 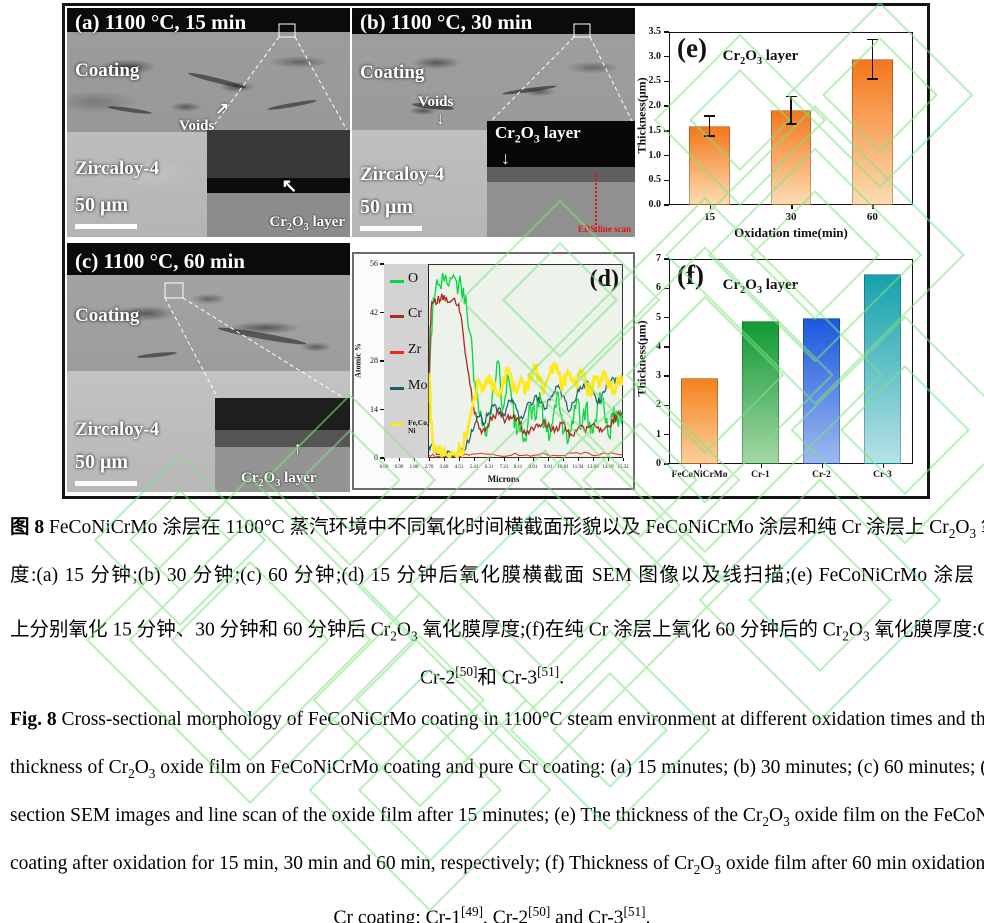 I want to click on x-tick-label: 13.06, so click(x=593, y=466).